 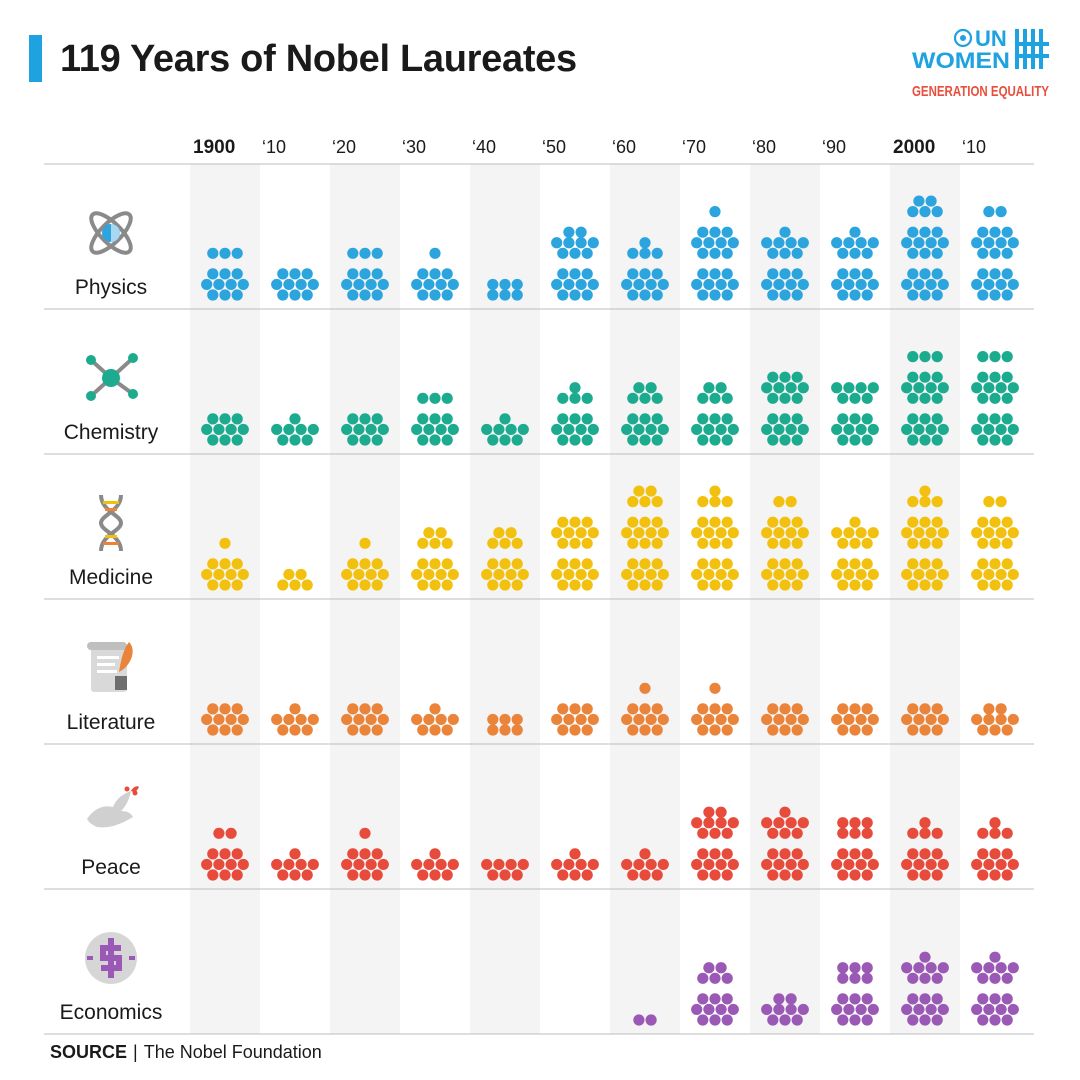 What do you see at coordinates (111, 432) in the screenshot?
I see `category-label: Chemistry` at bounding box center [111, 432].